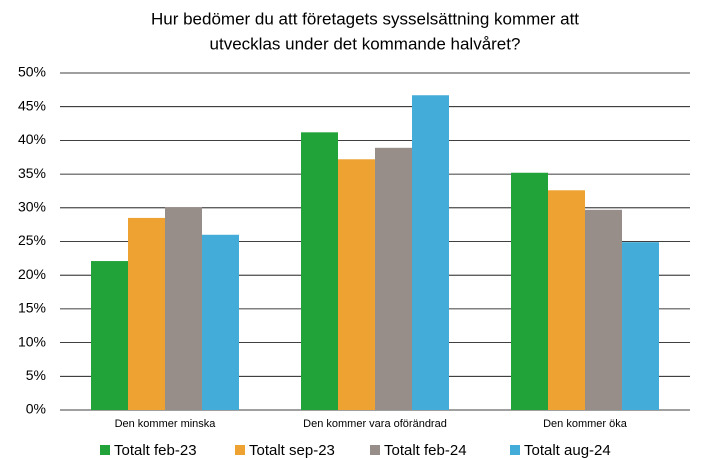 The width and height of the screenshot is (701, 460). Describe the element at coordinates (36, 375) in the screenshot. I see `y-tick-label: 5%` at that location.